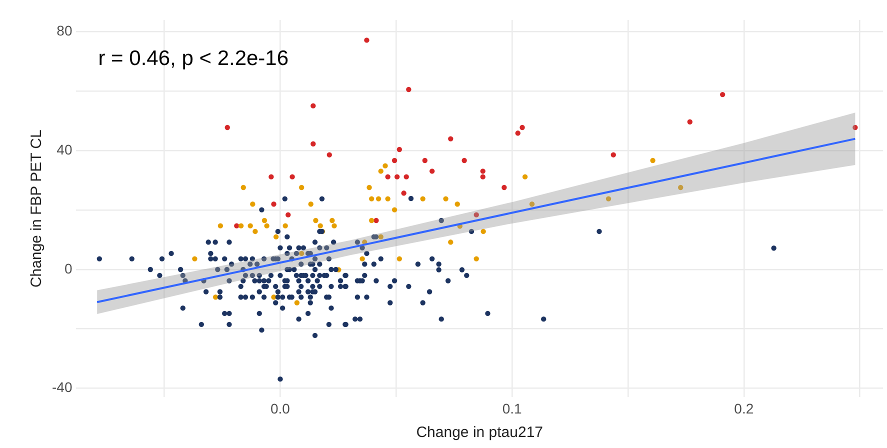 The width and height of the screenshot is (887, 448). What do you see at coordinates (512, 408) in the screenshot?
I see `x-tick-label: 0.1` at bounding box center [512, 408].